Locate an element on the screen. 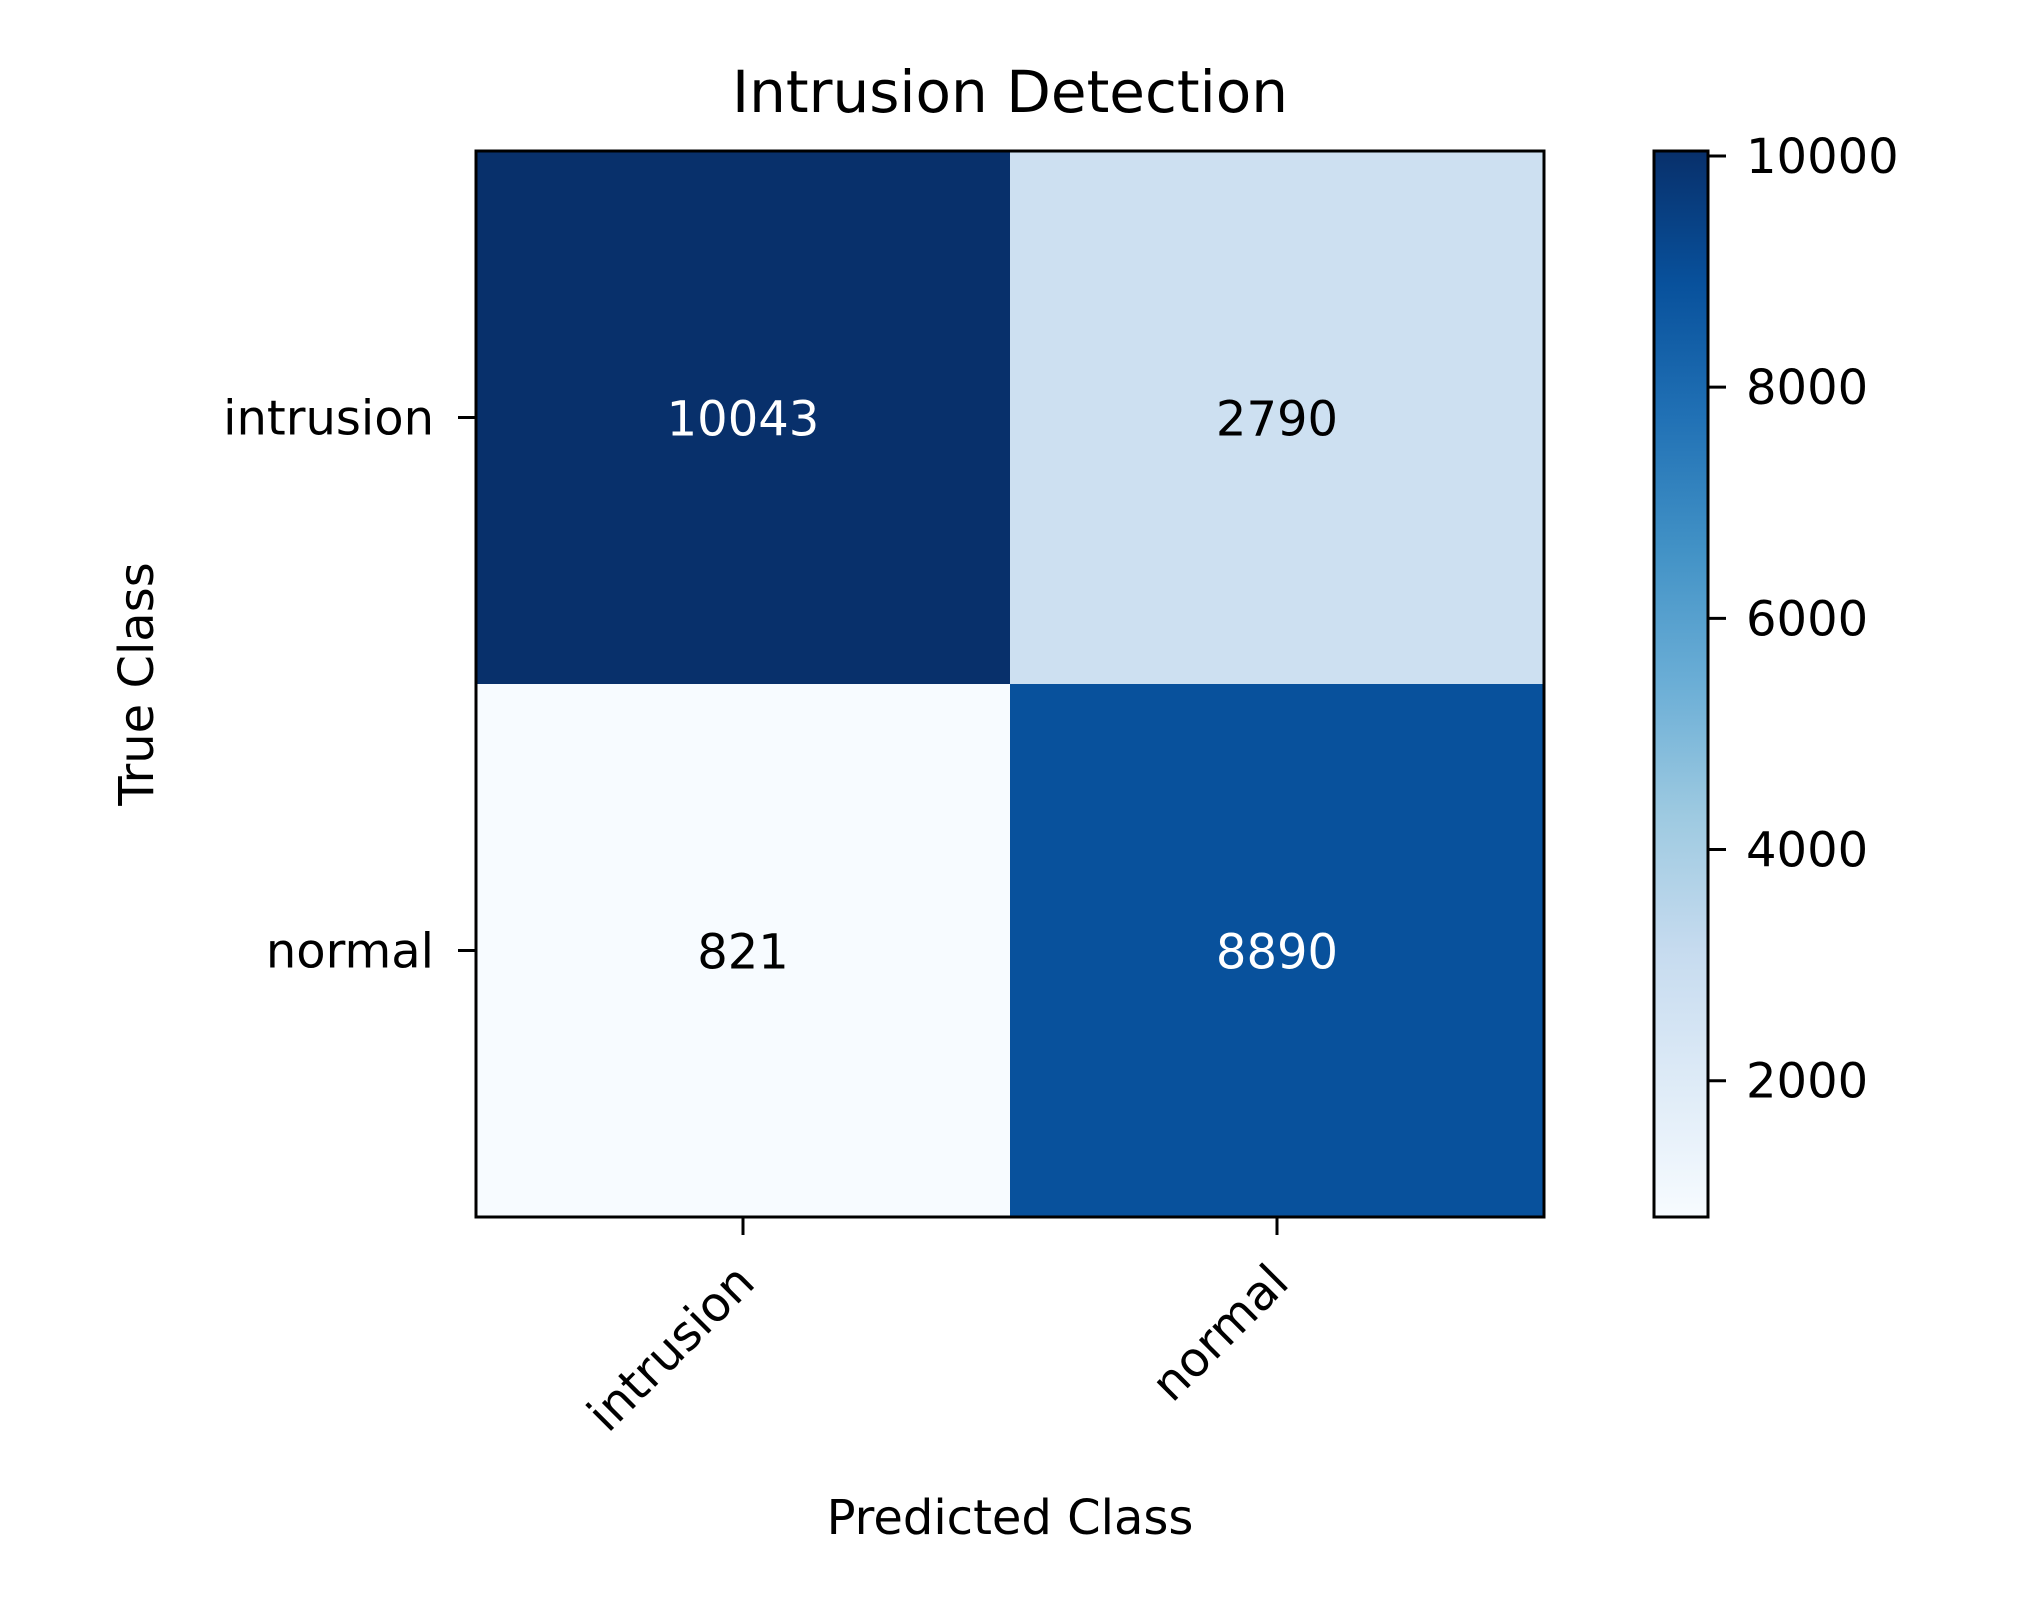 Image resolution: width=2034 pixels, height=1605 pixels. colorbar is located at coordinates (1681, 684).